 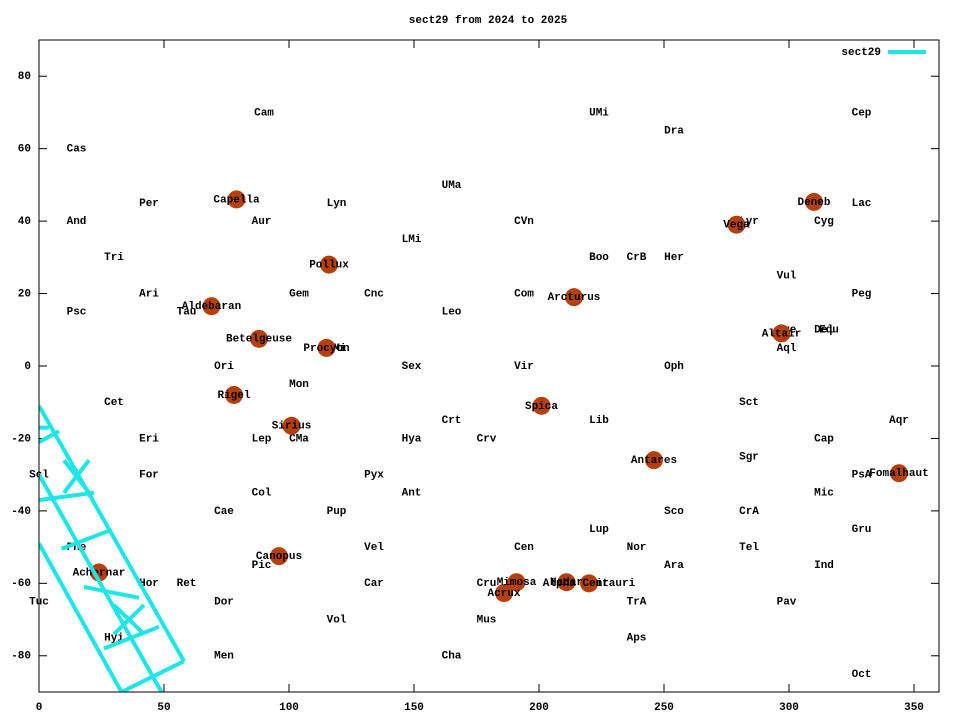 I want to click on constellation-label: Leo, so click(x=452, y=313).